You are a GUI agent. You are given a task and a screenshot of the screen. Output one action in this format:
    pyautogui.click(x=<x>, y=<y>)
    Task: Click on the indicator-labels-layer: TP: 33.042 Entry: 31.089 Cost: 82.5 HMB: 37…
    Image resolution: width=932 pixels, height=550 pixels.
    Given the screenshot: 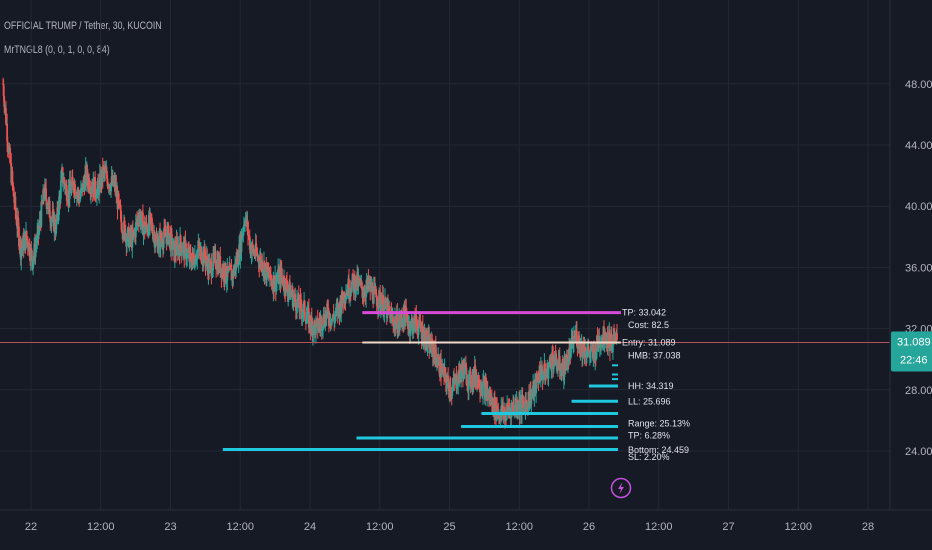 What is the action you would take?
    pyautogui.click(x=656, y=385)
    